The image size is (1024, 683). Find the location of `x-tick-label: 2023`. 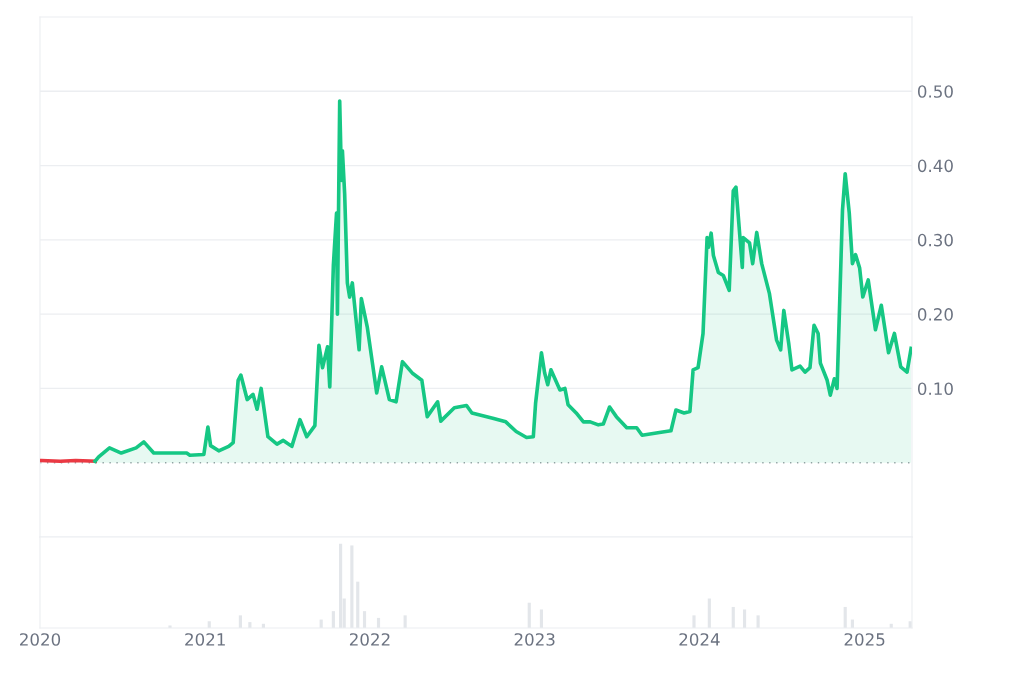

x-tick-label: 2023 is located at coordinates (534, 639).